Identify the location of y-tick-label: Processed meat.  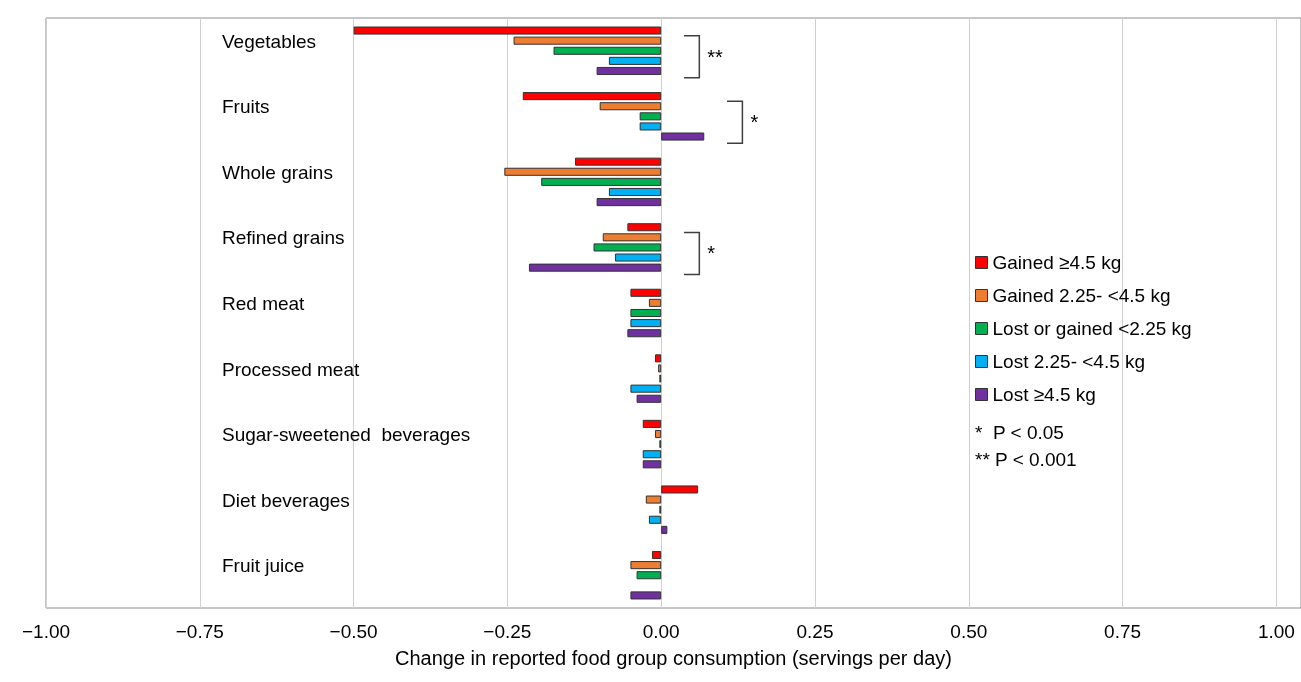
(291, 369).